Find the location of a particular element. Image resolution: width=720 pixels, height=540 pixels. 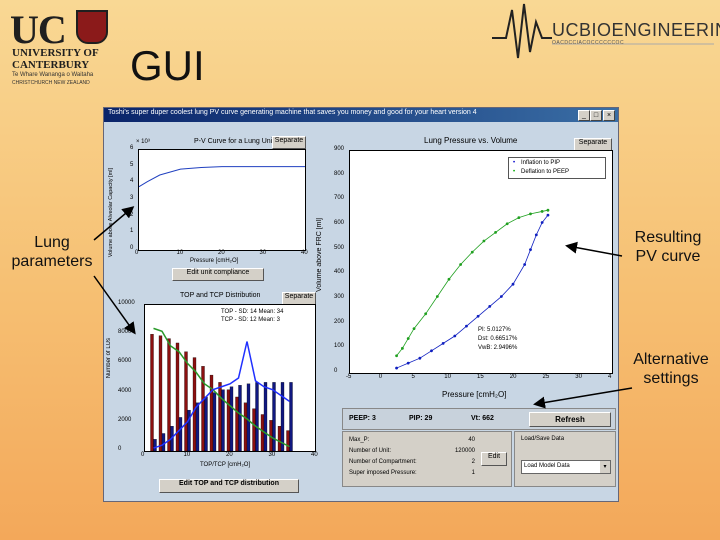

lung-pv-ytick: 300 is located at coordinates (339, 297).